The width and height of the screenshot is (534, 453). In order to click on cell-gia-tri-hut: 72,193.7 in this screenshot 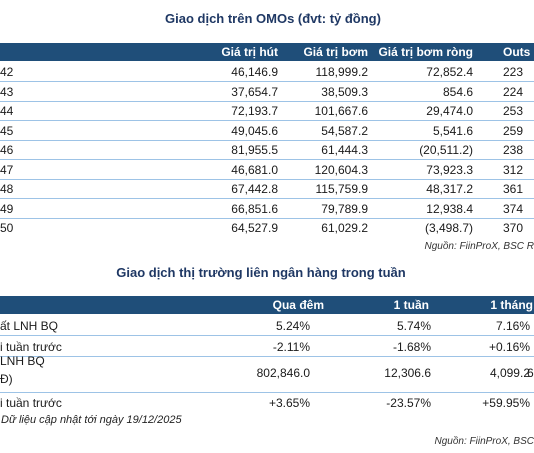, I will do `click(254, 111)`.